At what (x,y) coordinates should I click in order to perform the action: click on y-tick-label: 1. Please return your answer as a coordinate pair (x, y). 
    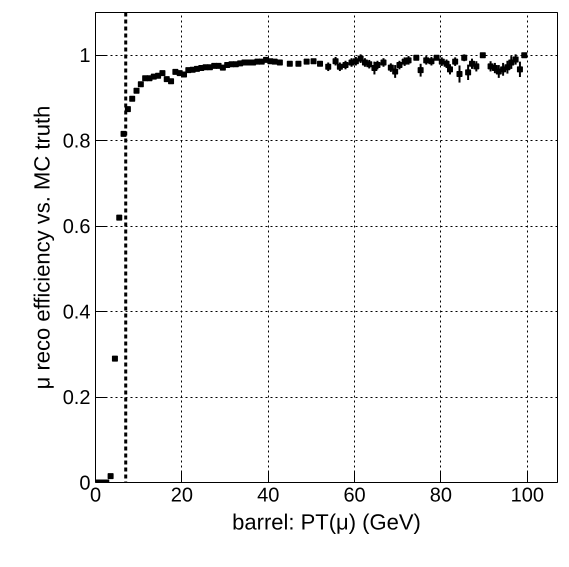
    Looking at the image, I should click on (84, 56).